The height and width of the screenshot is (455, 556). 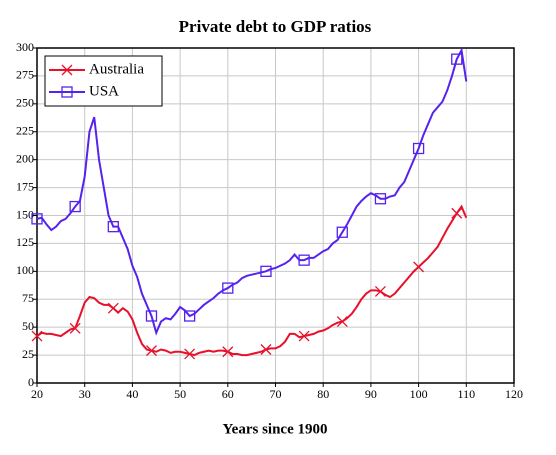 I want to click on y-tick-label: 50, so click(x=28, y=326).